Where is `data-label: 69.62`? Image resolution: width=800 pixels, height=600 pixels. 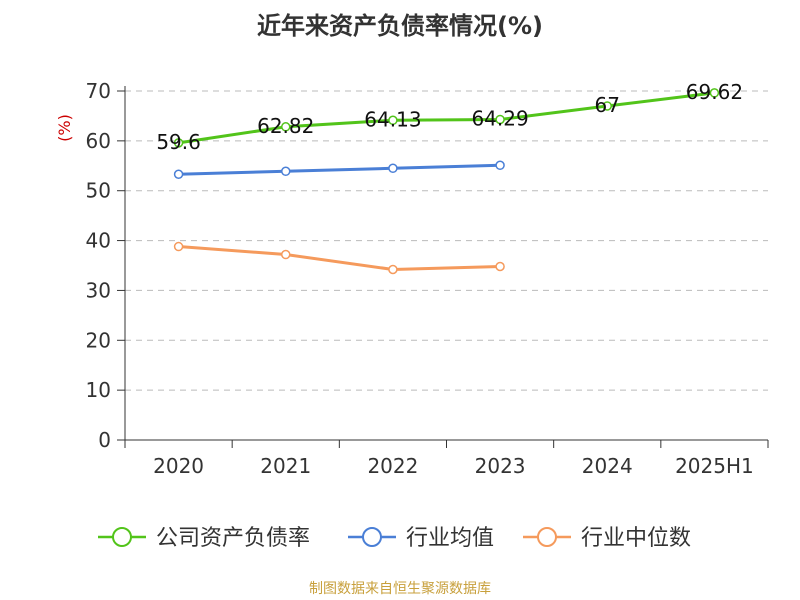 data-label: 69.62 is located at coordinates (714, 92).